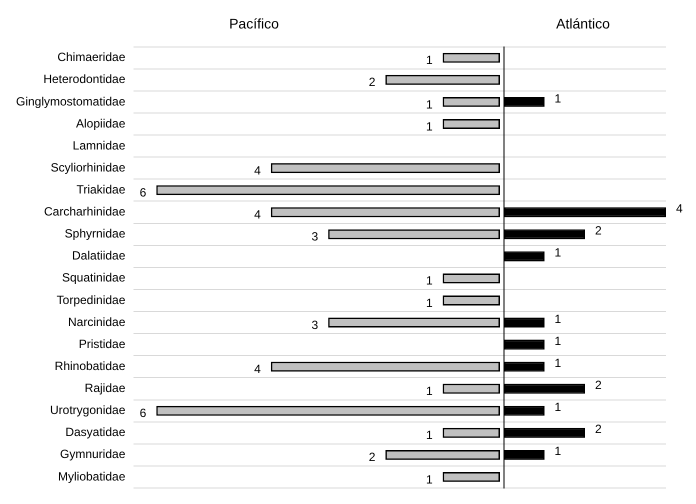 Image resolution: width=696 pixels, height=504 pixels. What do you see at coordinates (91, 299) in the screenshot?
I see `y-tick-label: Torpedinidae` at bounding box center [91, 299].